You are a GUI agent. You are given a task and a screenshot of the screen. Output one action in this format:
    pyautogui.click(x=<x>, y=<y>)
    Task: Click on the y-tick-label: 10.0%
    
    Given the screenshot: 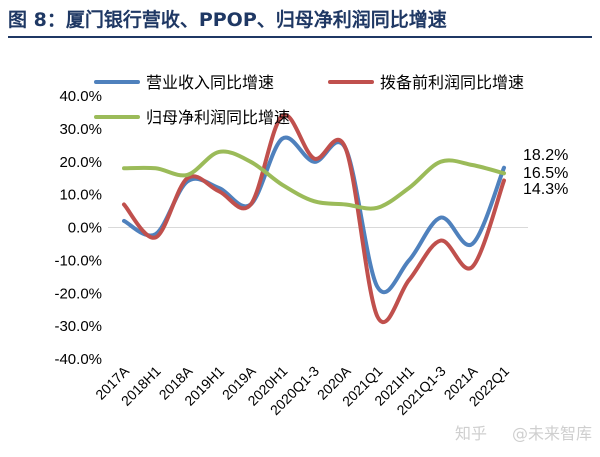 What is the action you would take?
    pyautogui.click(x=80, y=195)
    